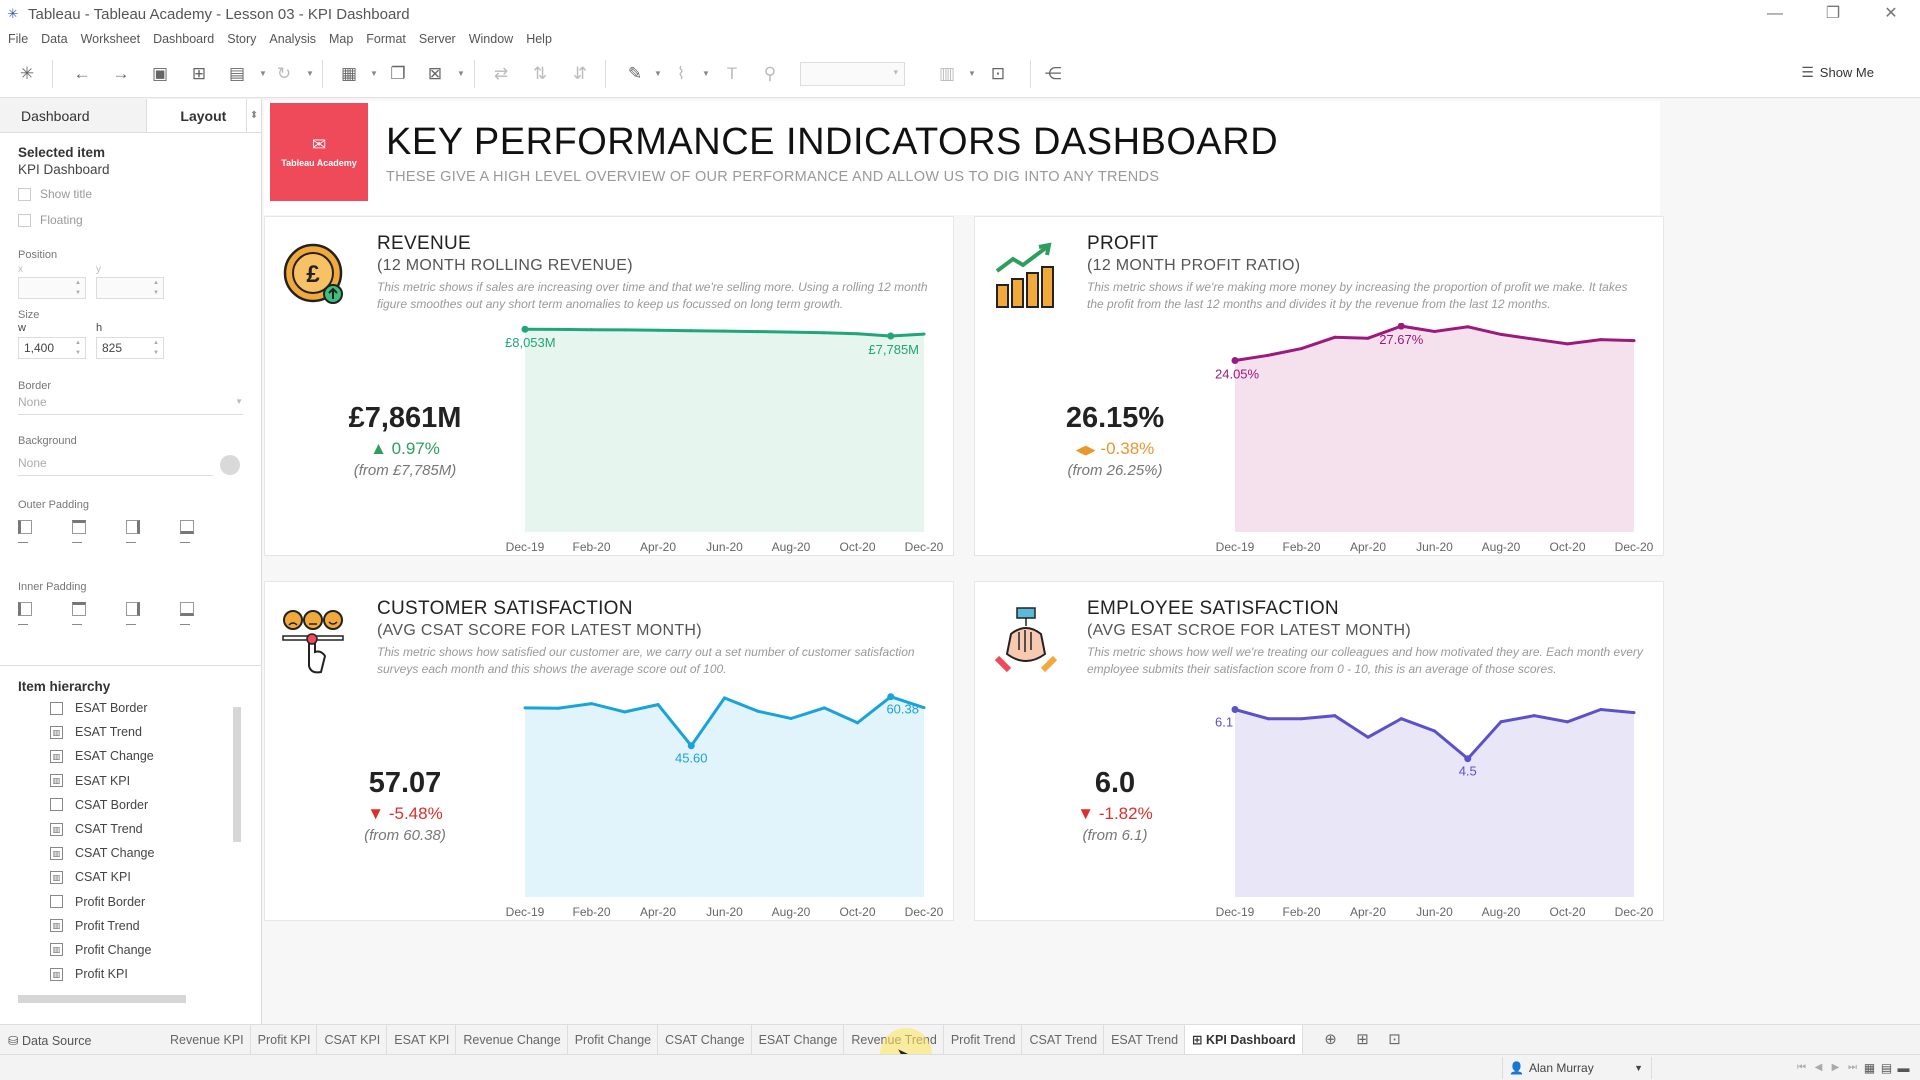 This screenshot has width=1920, height=1080. Describe the element at coordinates (386, 39) in the screenshot. I see `menu-format: Format` at that location.